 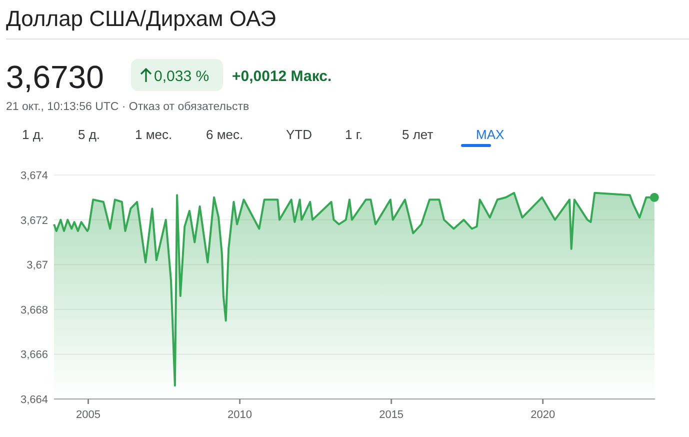 I want to click on x-tick-label: 2010, so click(x=240, y=415).